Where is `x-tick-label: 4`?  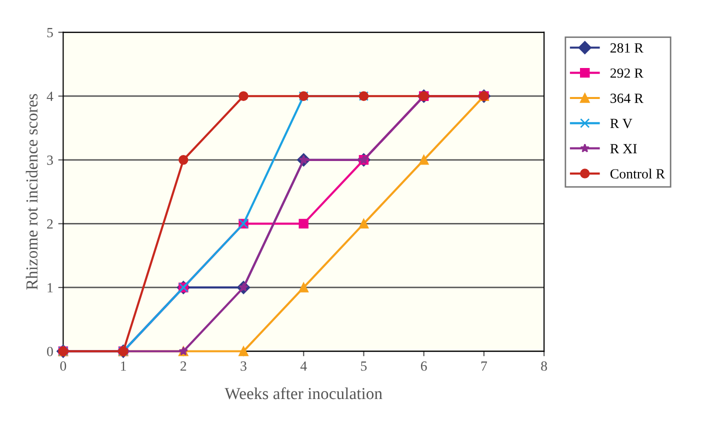
x-tick-label: 4 is located at coordinates (303, 366).